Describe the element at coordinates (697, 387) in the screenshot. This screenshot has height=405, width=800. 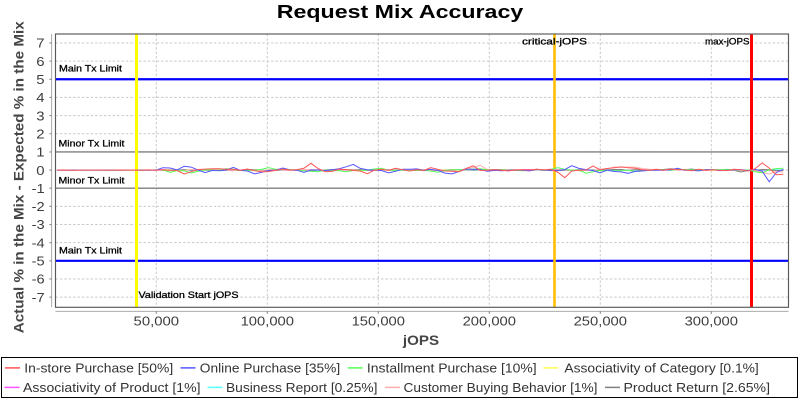
I see `svg-text: Product Return [2.65%]` at that location.